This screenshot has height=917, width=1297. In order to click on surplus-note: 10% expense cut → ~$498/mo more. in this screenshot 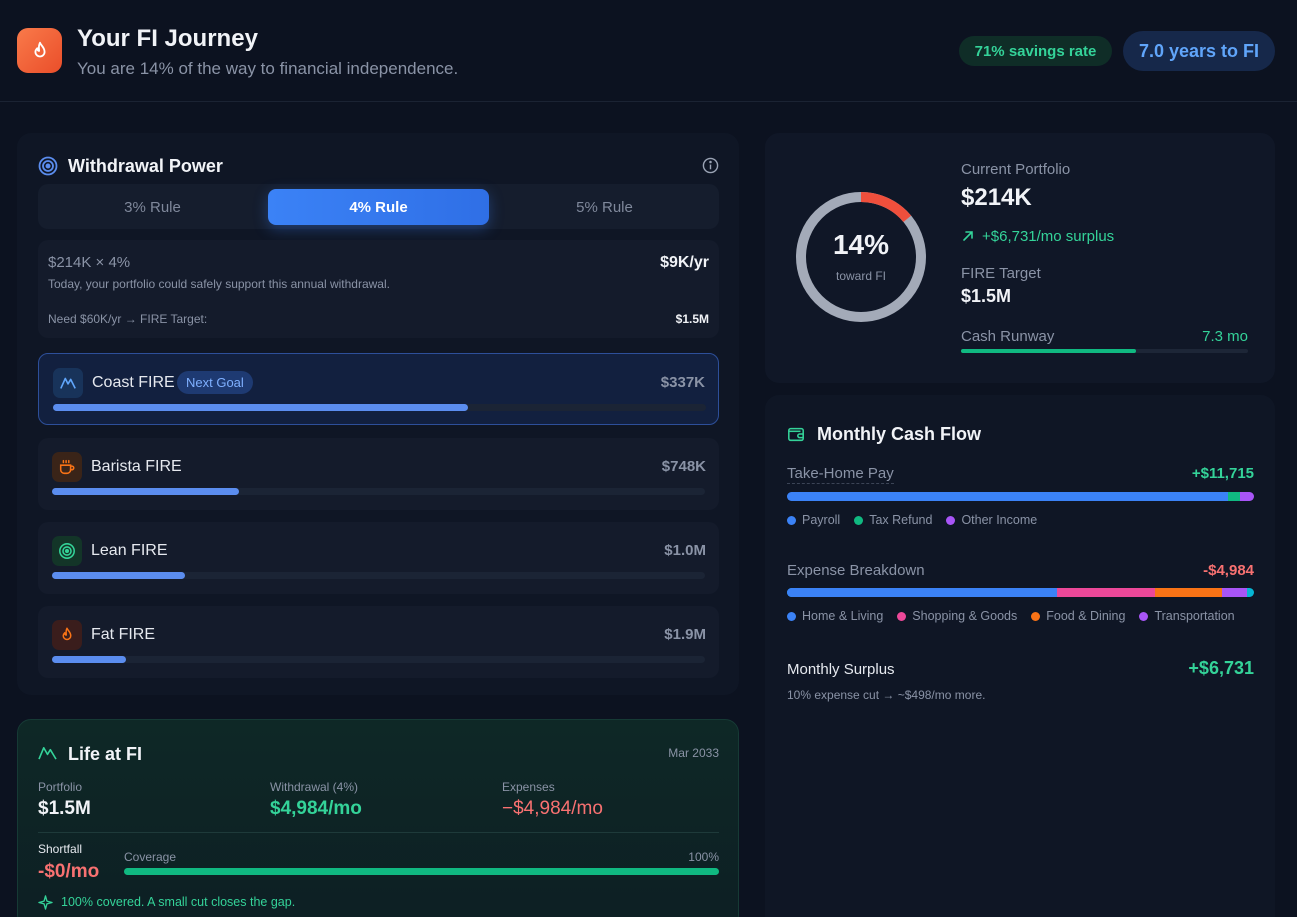, I will do `click(886, 695)`.